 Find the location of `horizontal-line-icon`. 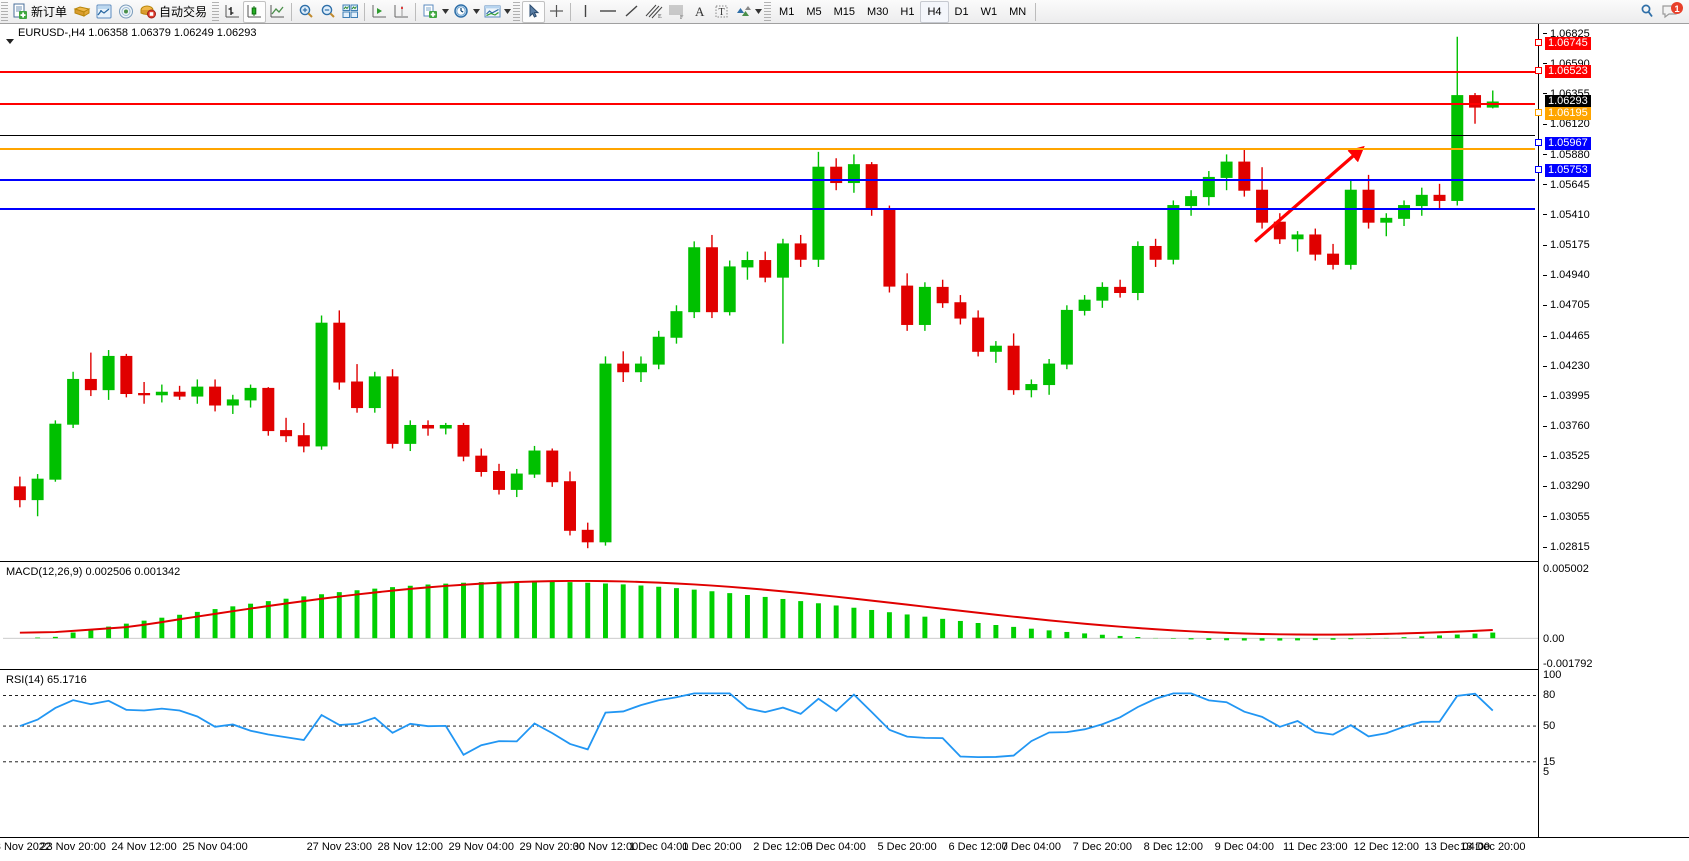

horizontal-line-icon is located at coordinates (608, 12).